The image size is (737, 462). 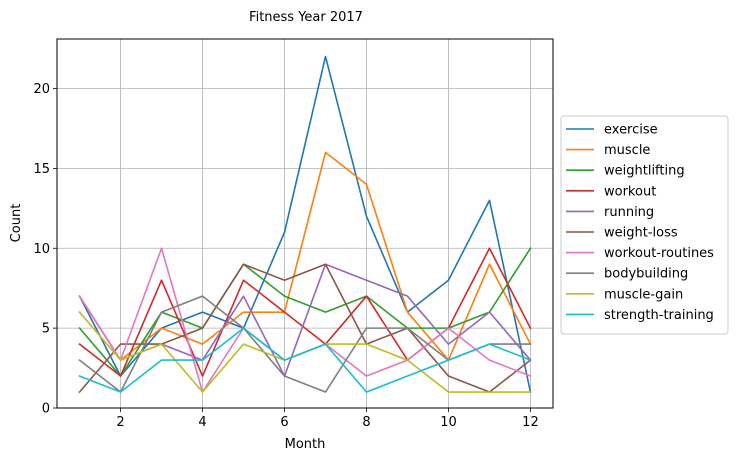 I want to click on legend-label: exercise, so click(x=631, y=130).